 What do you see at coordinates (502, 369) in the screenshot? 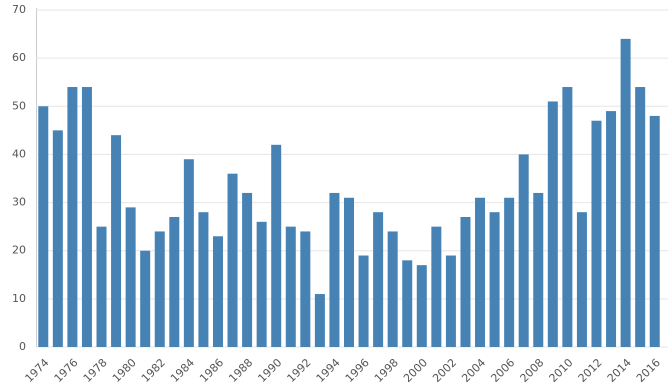
I see `x-tick-label: 2006` at bounding box center [502, 369].